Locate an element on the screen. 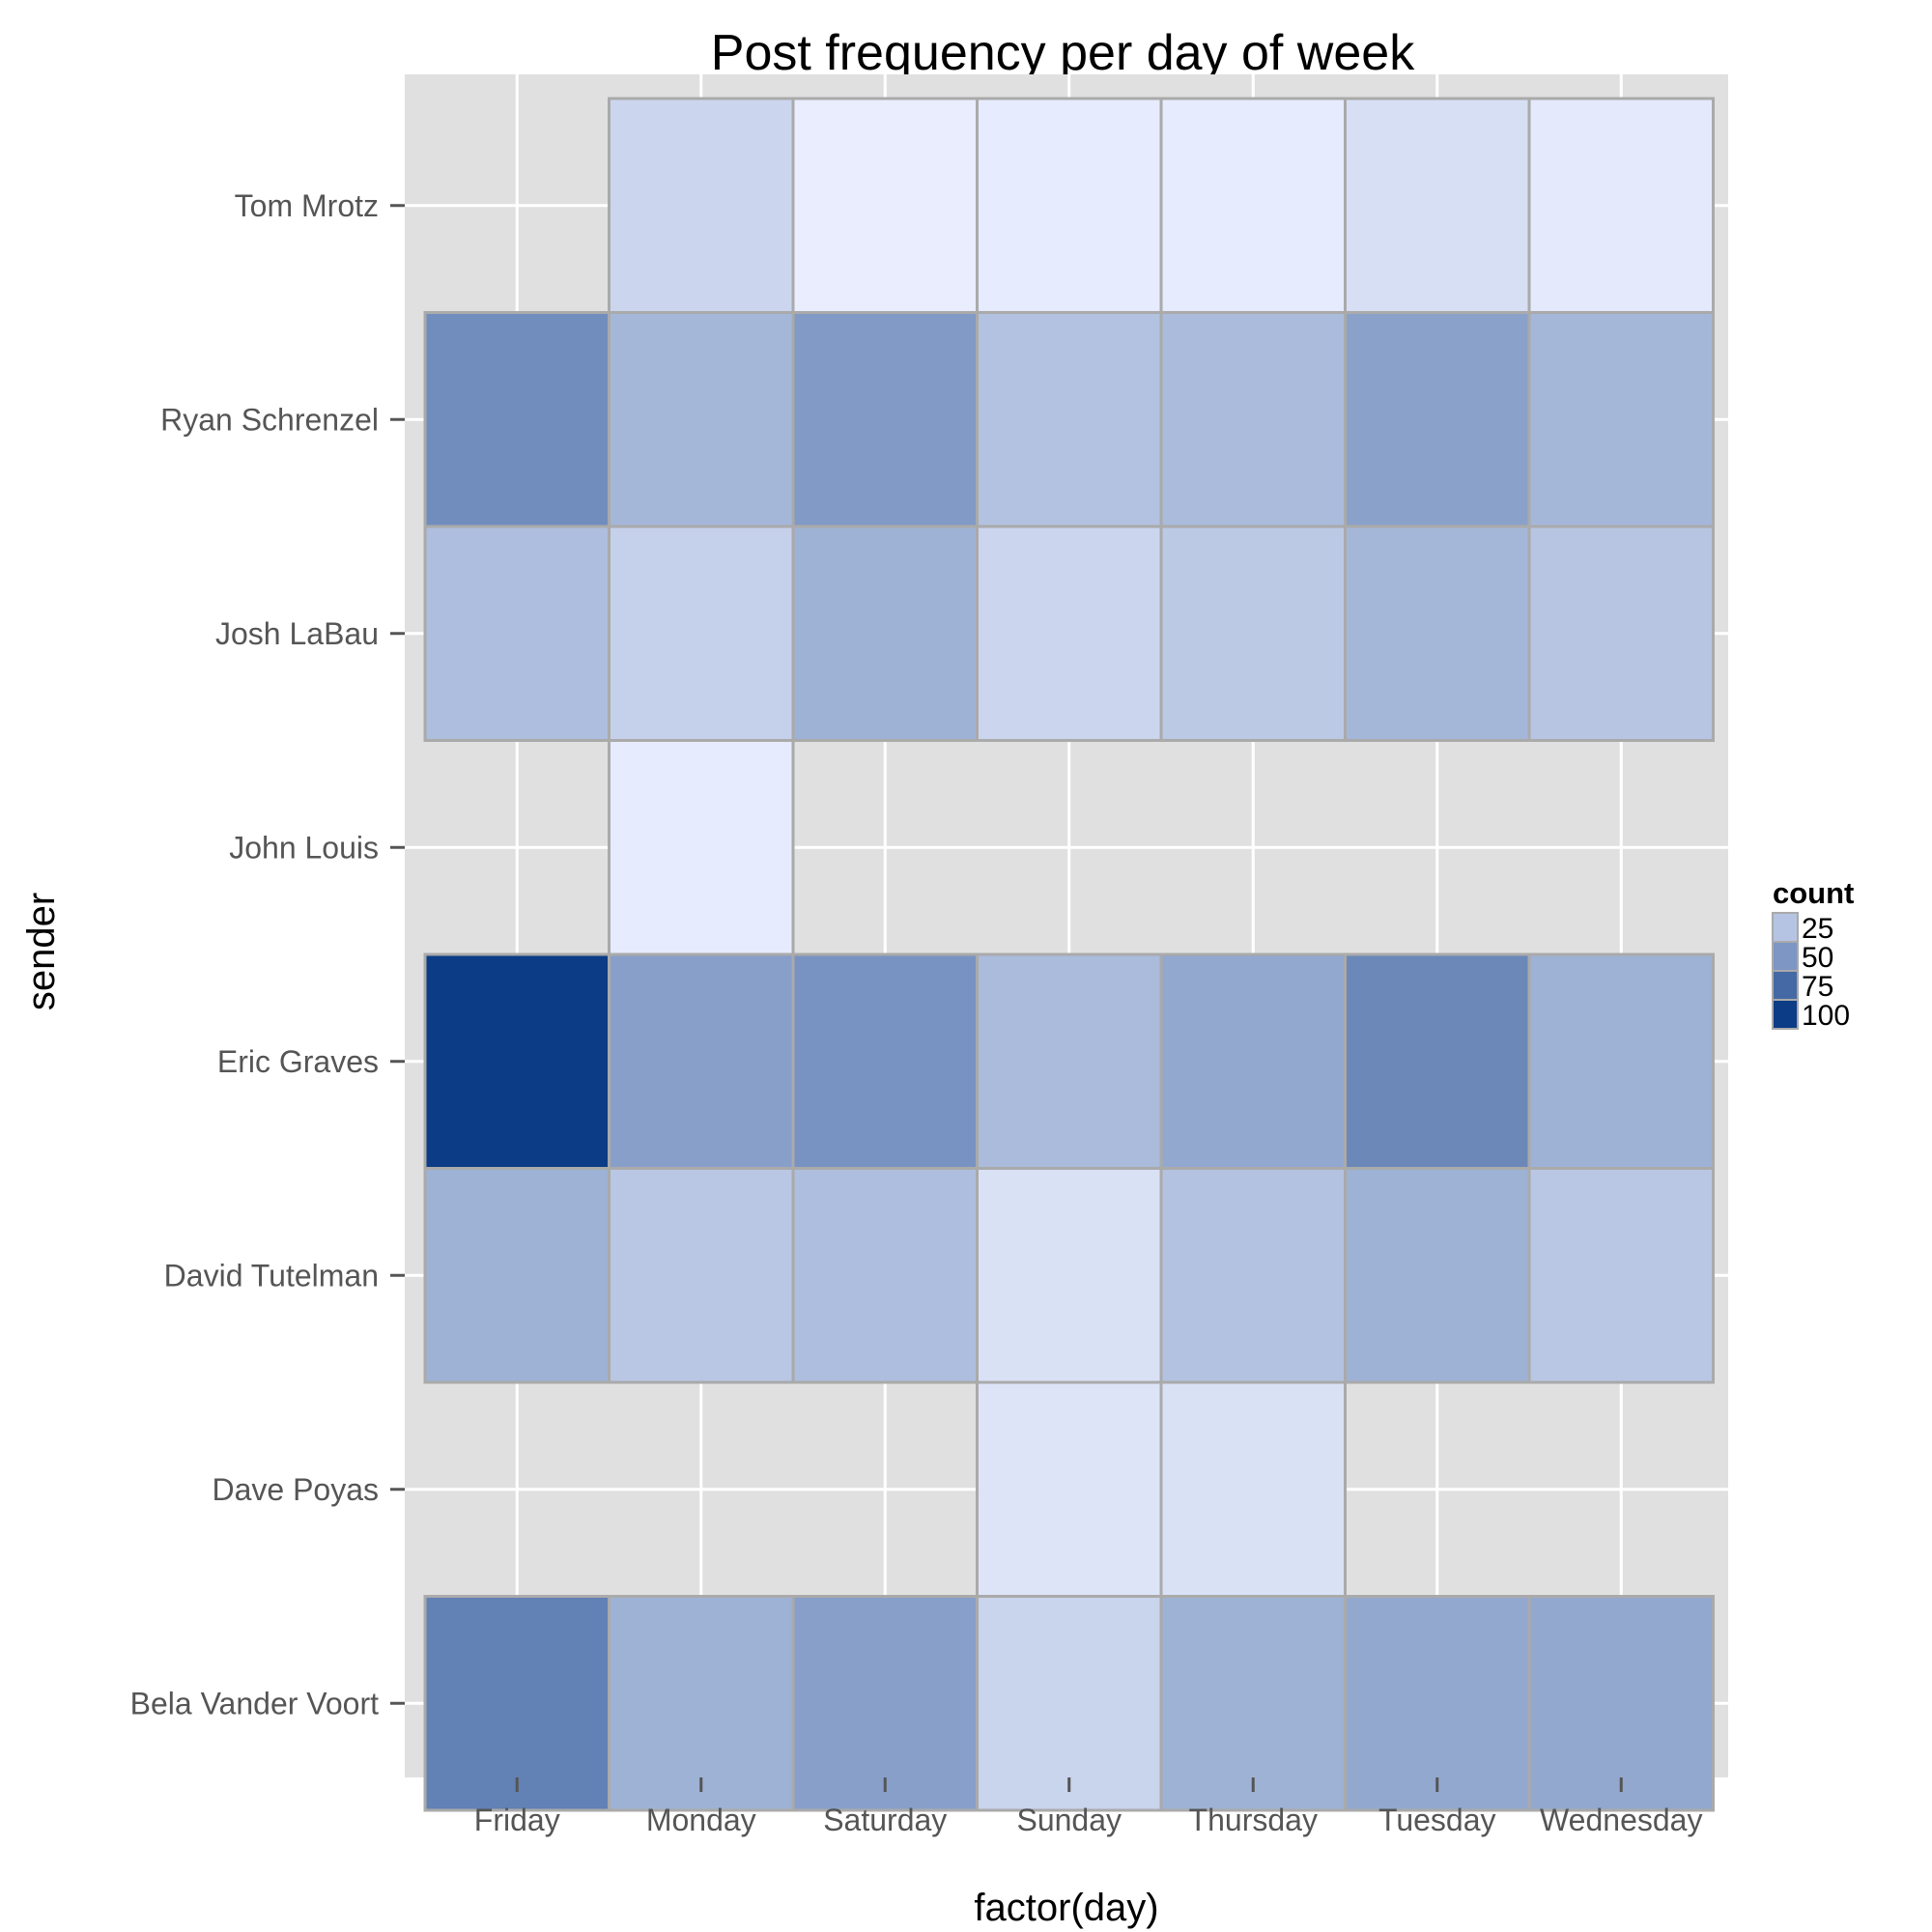 The image size is (1932, 1932). tile-tom-mrotz-thursday is located at coordinates (1253, 205).